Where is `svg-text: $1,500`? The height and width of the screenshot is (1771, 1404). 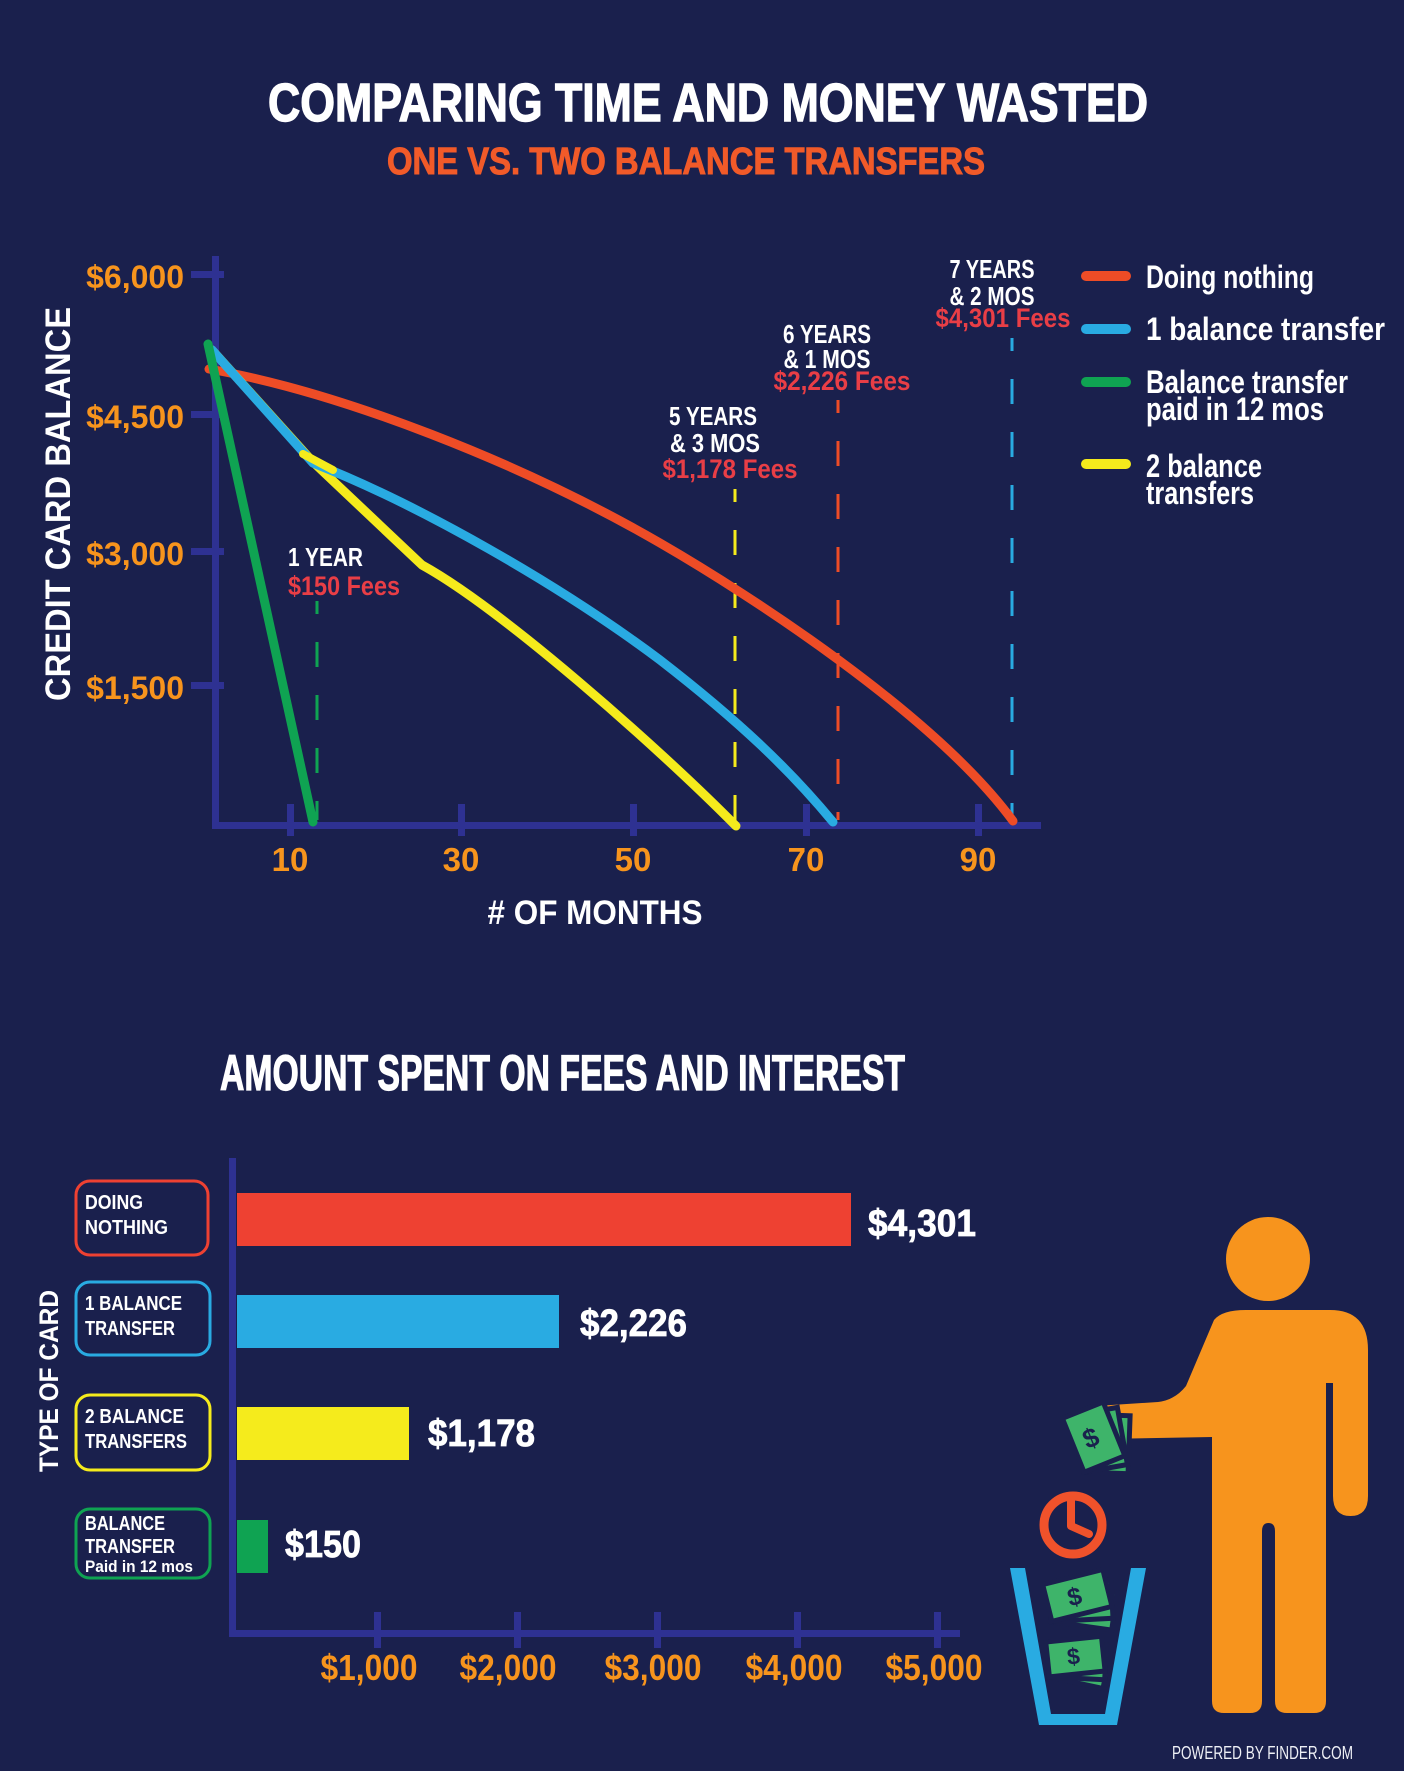
svg-text: $1,500 is located at coordinates (135, 688).